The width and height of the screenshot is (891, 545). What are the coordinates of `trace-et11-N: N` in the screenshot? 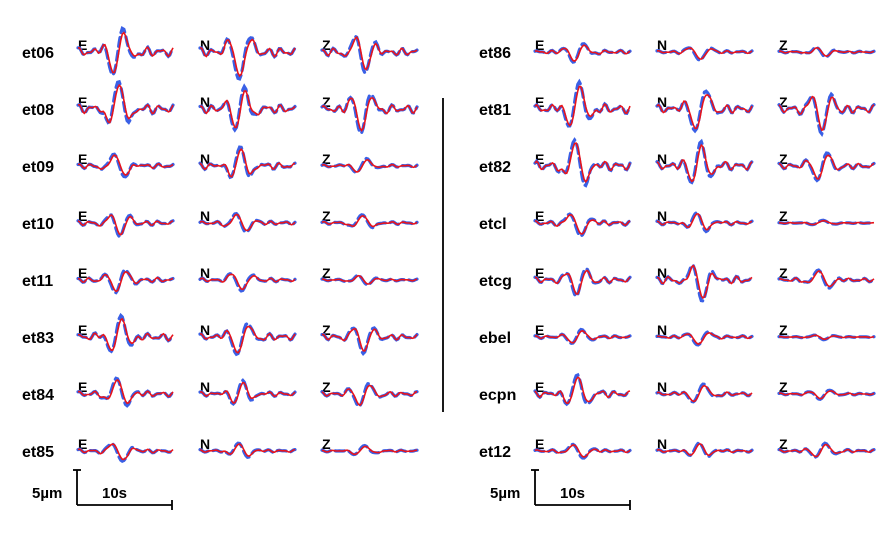 It's located at (247, 279).